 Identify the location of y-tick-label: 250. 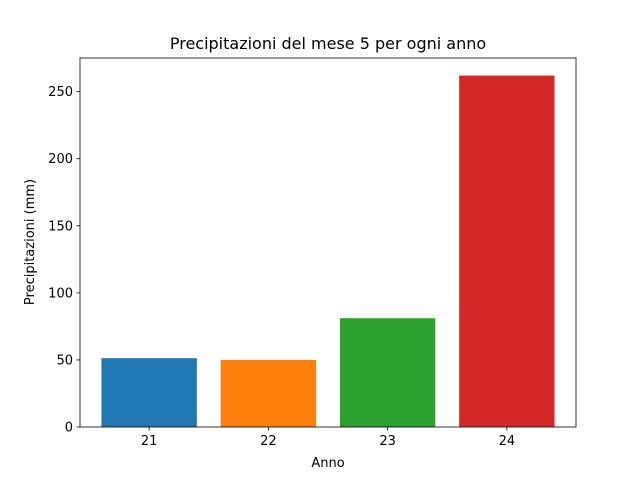
(60, 92).